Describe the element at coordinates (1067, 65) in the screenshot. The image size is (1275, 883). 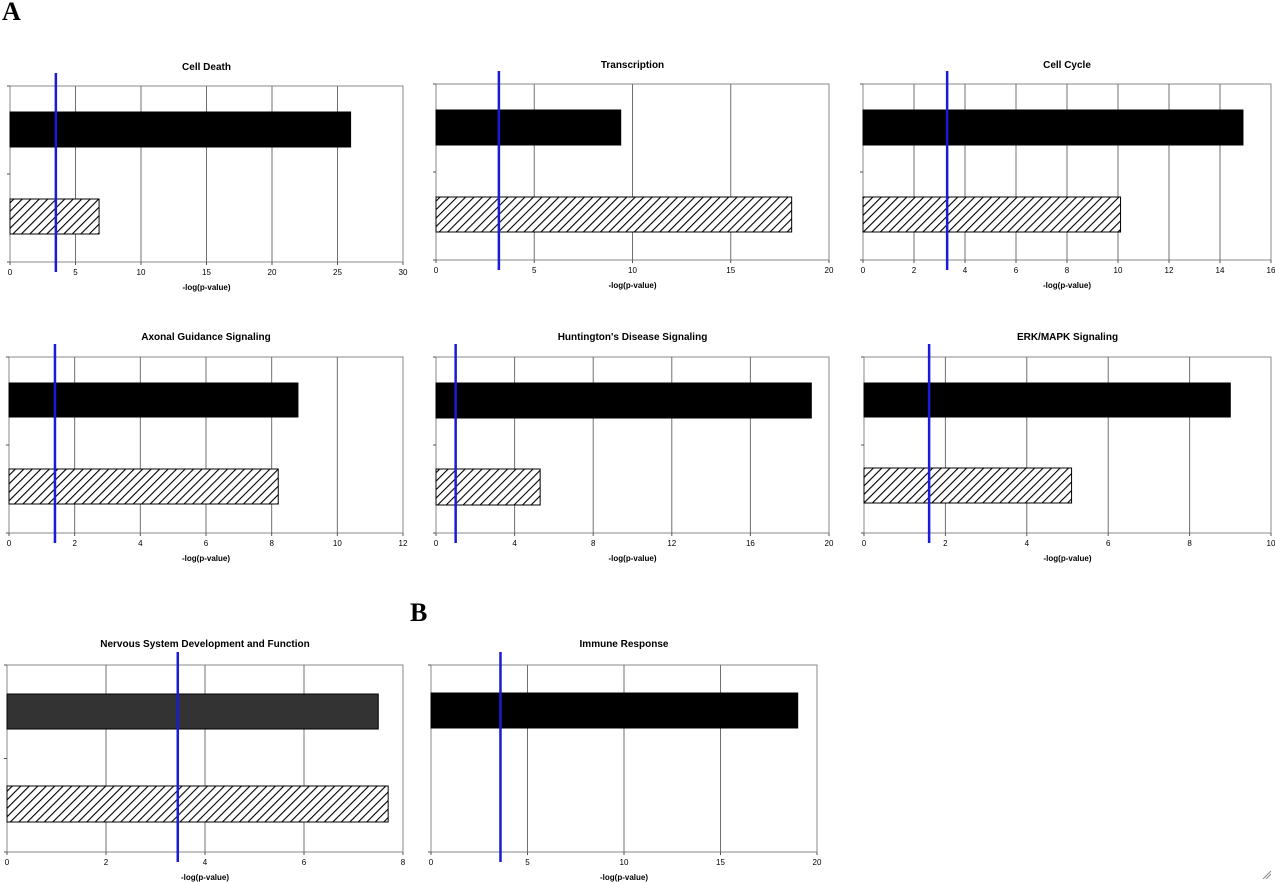
I see `chart-title: Cell Cycle` at that location.